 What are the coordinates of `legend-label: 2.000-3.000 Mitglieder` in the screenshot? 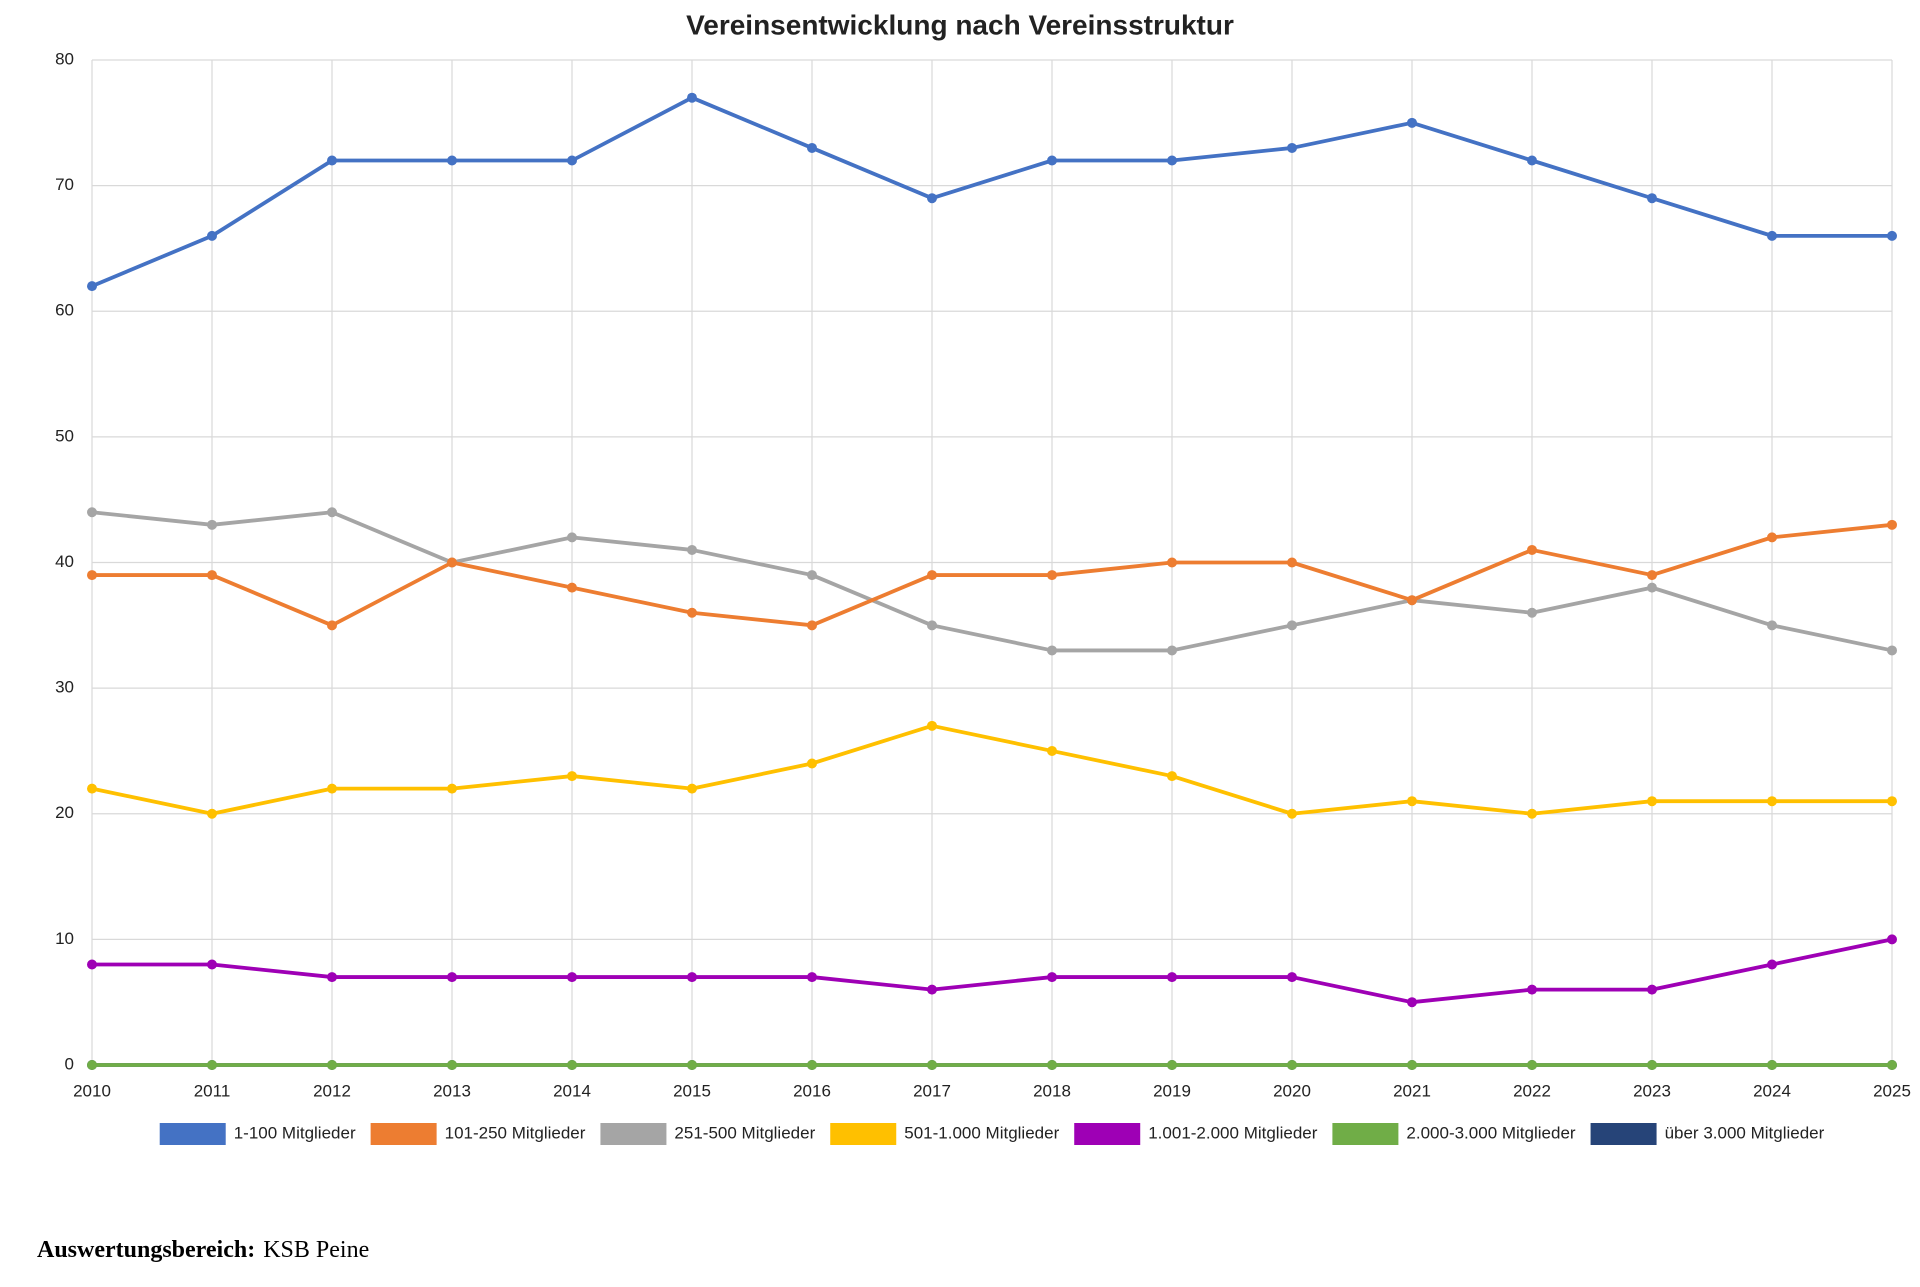 It's located at (1491, 1132).